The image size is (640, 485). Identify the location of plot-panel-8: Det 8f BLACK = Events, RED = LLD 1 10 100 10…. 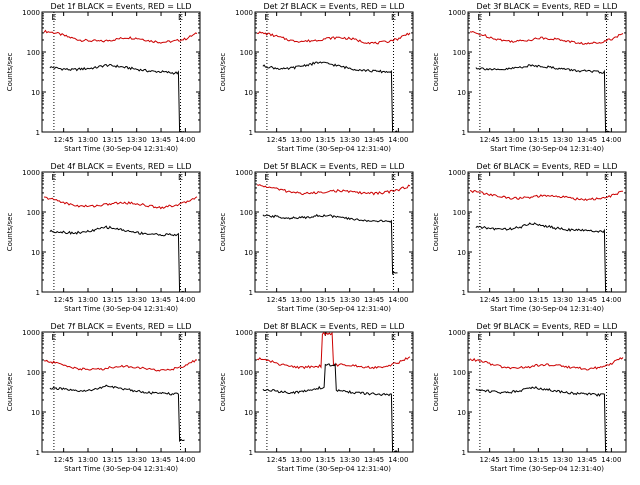
(316, 397).